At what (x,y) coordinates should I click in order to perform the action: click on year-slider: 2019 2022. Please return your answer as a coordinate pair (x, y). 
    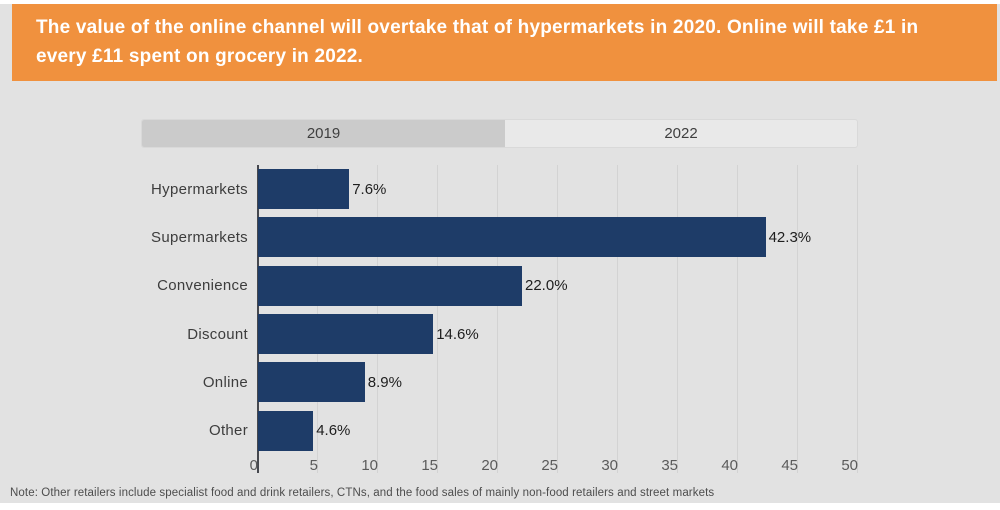
    Looking at the image, I should click on (499, 133).